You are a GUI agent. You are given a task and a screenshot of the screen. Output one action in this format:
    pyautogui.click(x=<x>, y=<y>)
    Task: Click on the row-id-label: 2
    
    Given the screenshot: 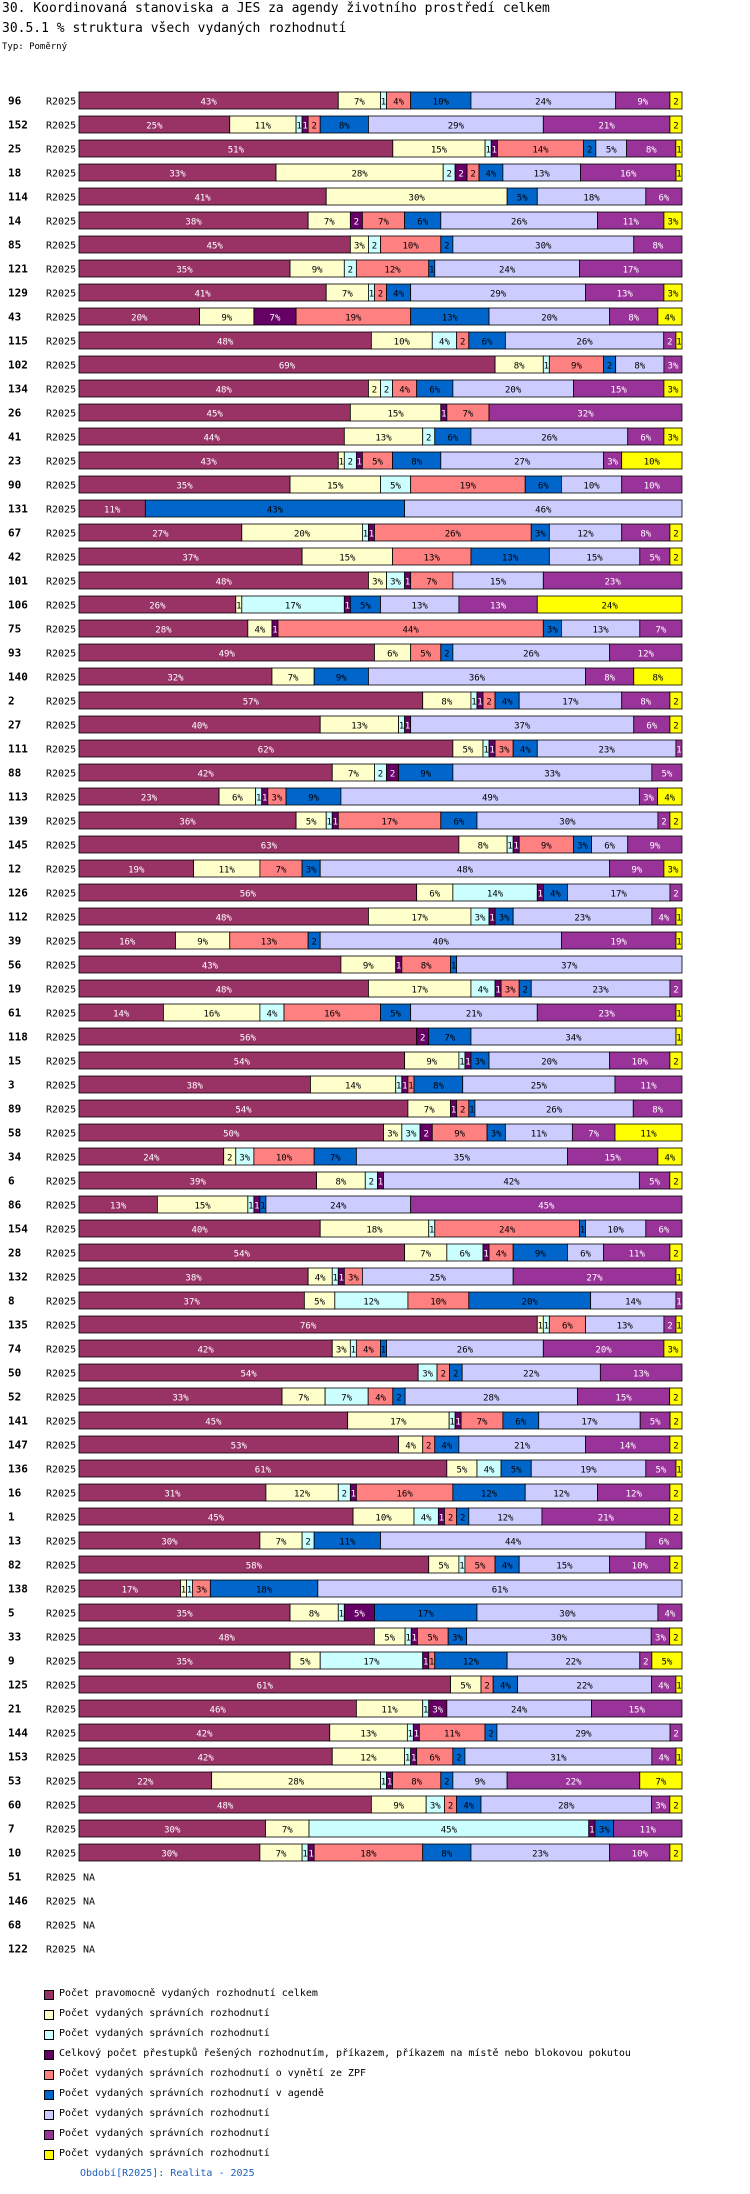 What is the action you would take?
    pyautogui.click(x=11, y=701)
    